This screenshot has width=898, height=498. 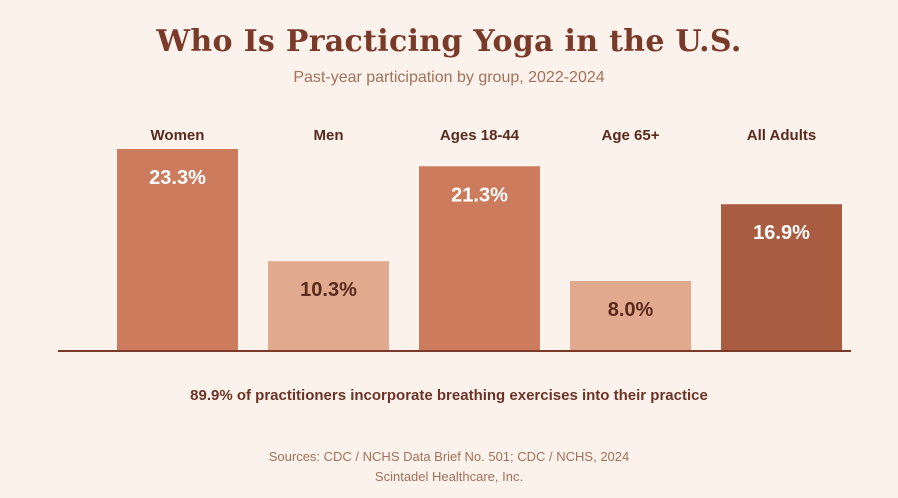 I want to click on category-label-ages-18-44: Ages 18-44, so click(x=480, y=135).